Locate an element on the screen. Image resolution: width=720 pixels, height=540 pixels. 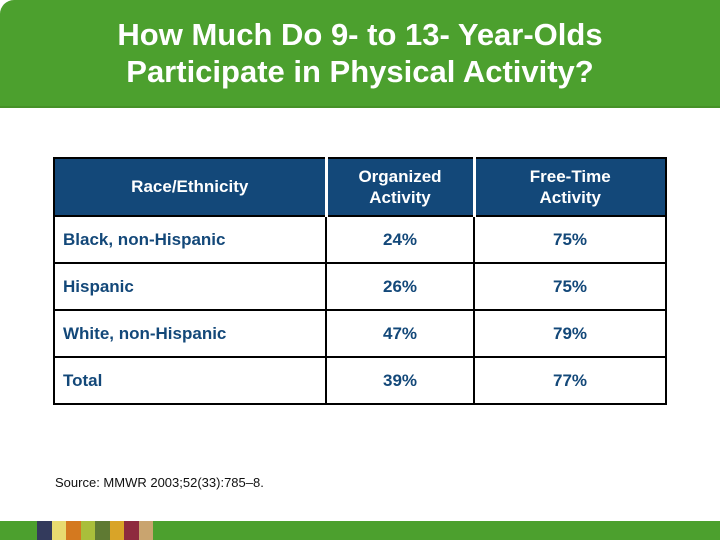
free-time-activity-value: 79% is located at coordinates (570, 333).